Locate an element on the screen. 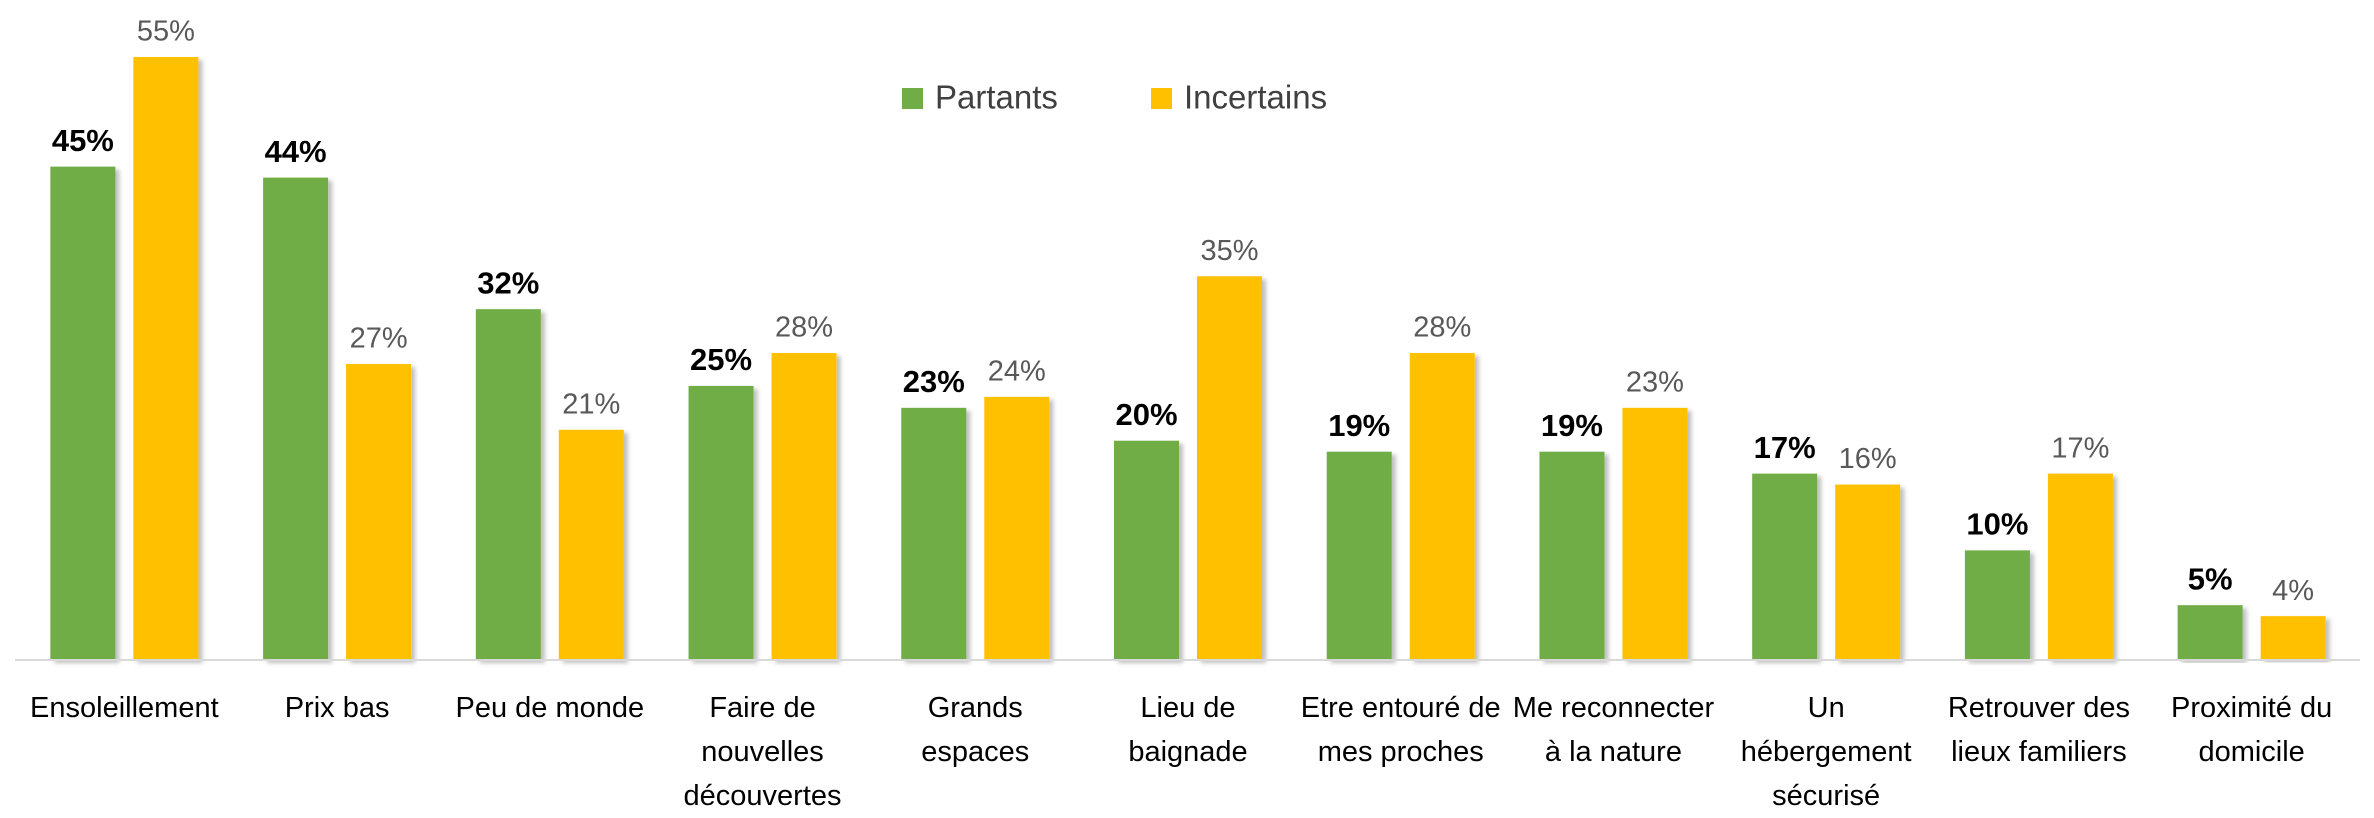 The width and height of the screenshot is (2374, 818). x-tick-label: Un hébergement sécurisé is located at coordinates (1826, 752).